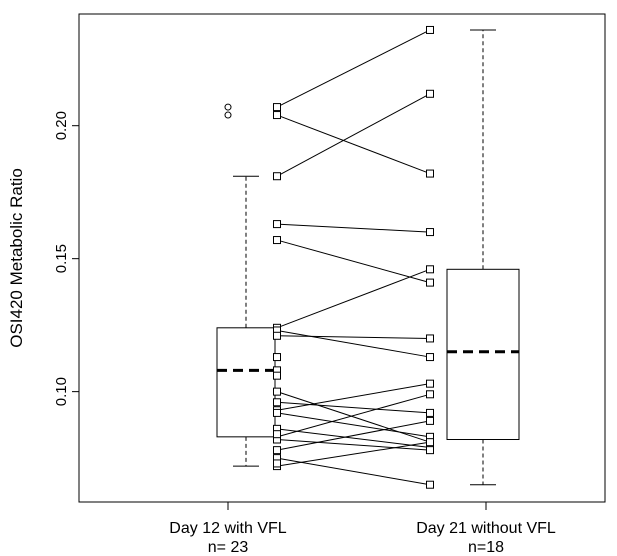 The width and height of the screenshot is (617, 556). Describe the element at coordinates (227, 528) in the screenshot. I see `x-tick-label-group-1-line1: Day 12 with VFL` at that location.